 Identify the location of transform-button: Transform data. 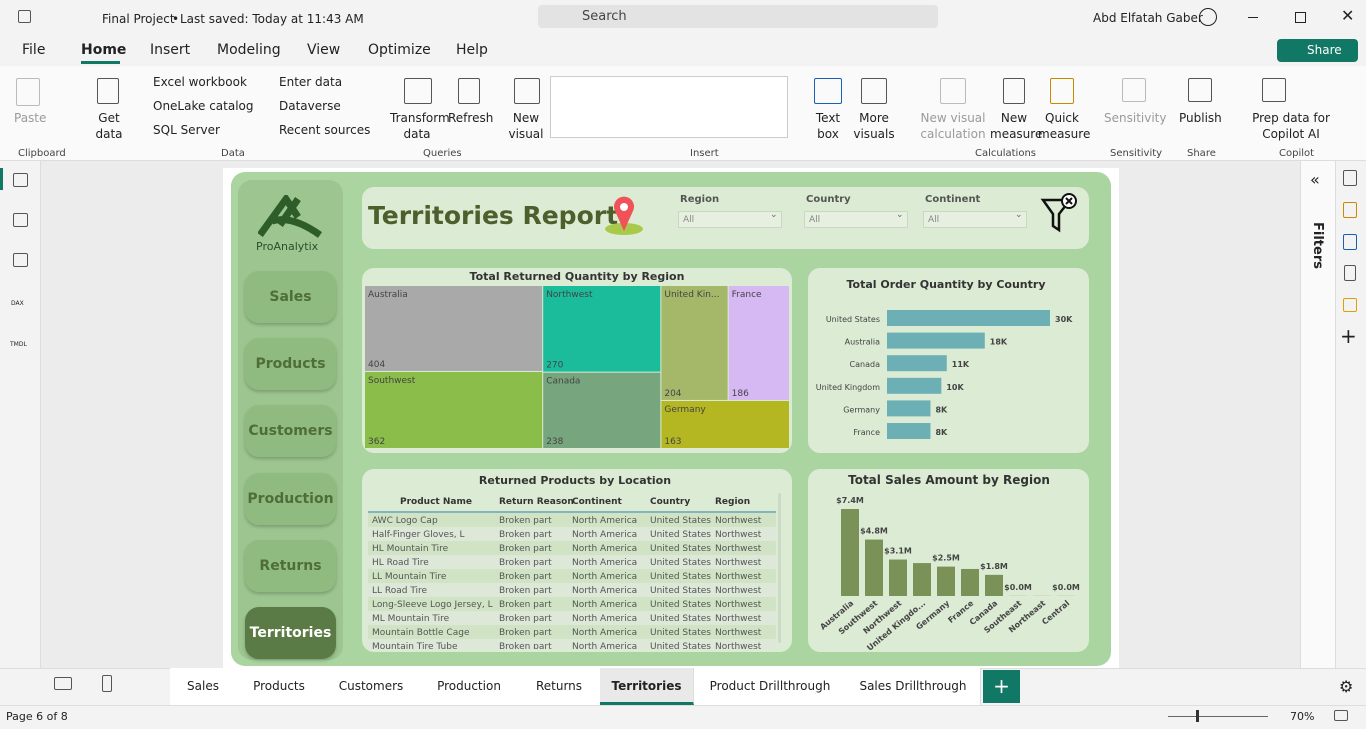
(417, 126).